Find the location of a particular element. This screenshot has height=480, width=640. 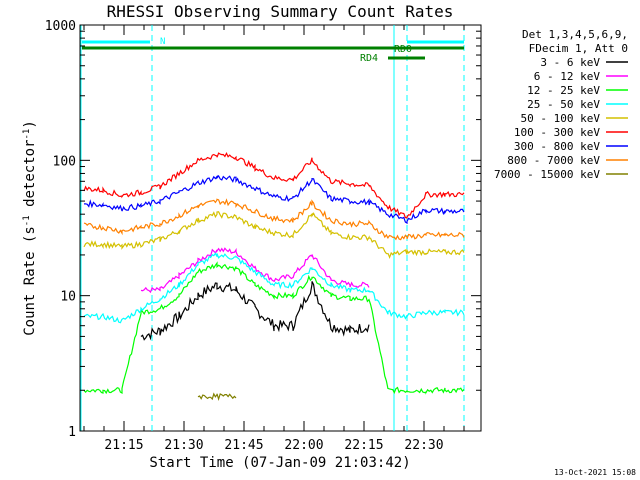

y-label-sup-2: -1 is located at coordinates (27, 134).